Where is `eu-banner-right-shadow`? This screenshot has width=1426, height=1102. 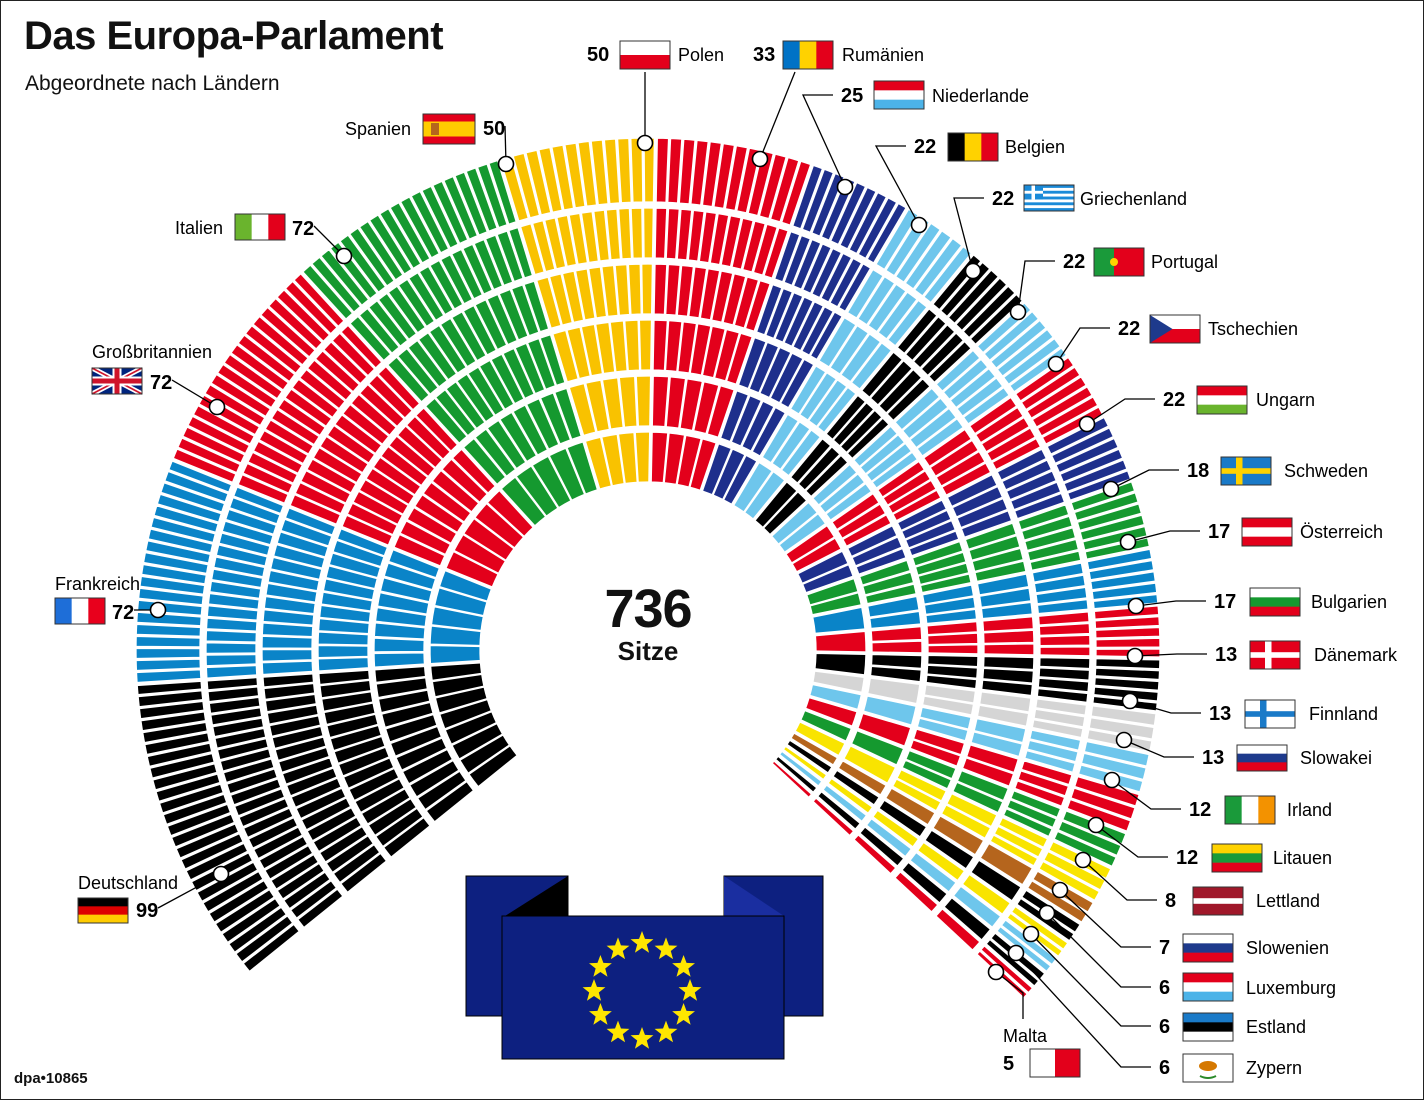 eu-banner-right-shadow is located at coordinates (754, 896).